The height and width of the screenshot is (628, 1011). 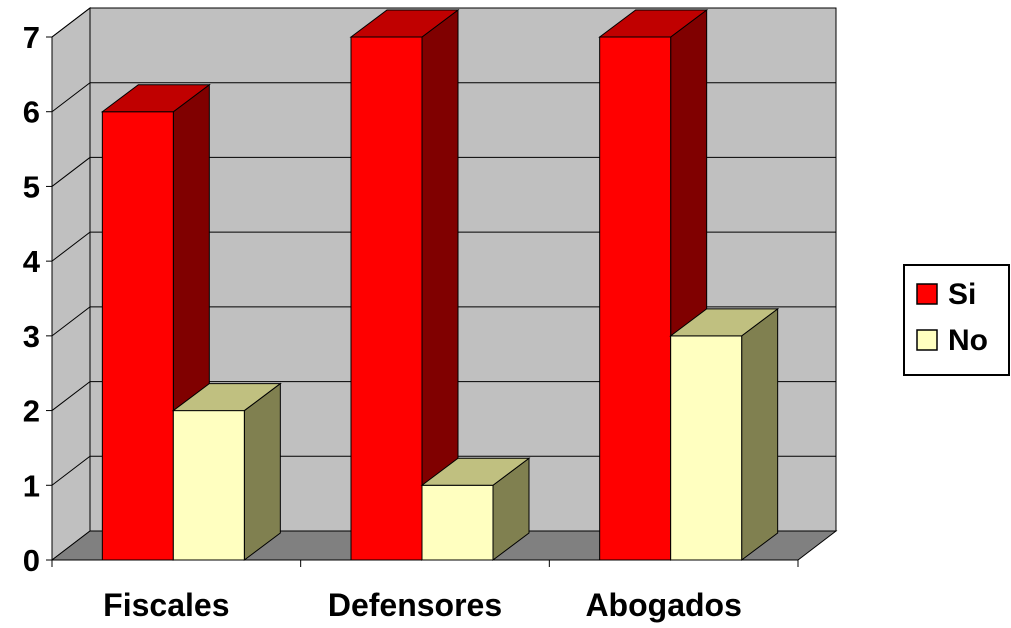 What do you see at coordinates (31, 336) in the screenshot?
I see `y-tick-label: 3` at bounding box center [31, 336].